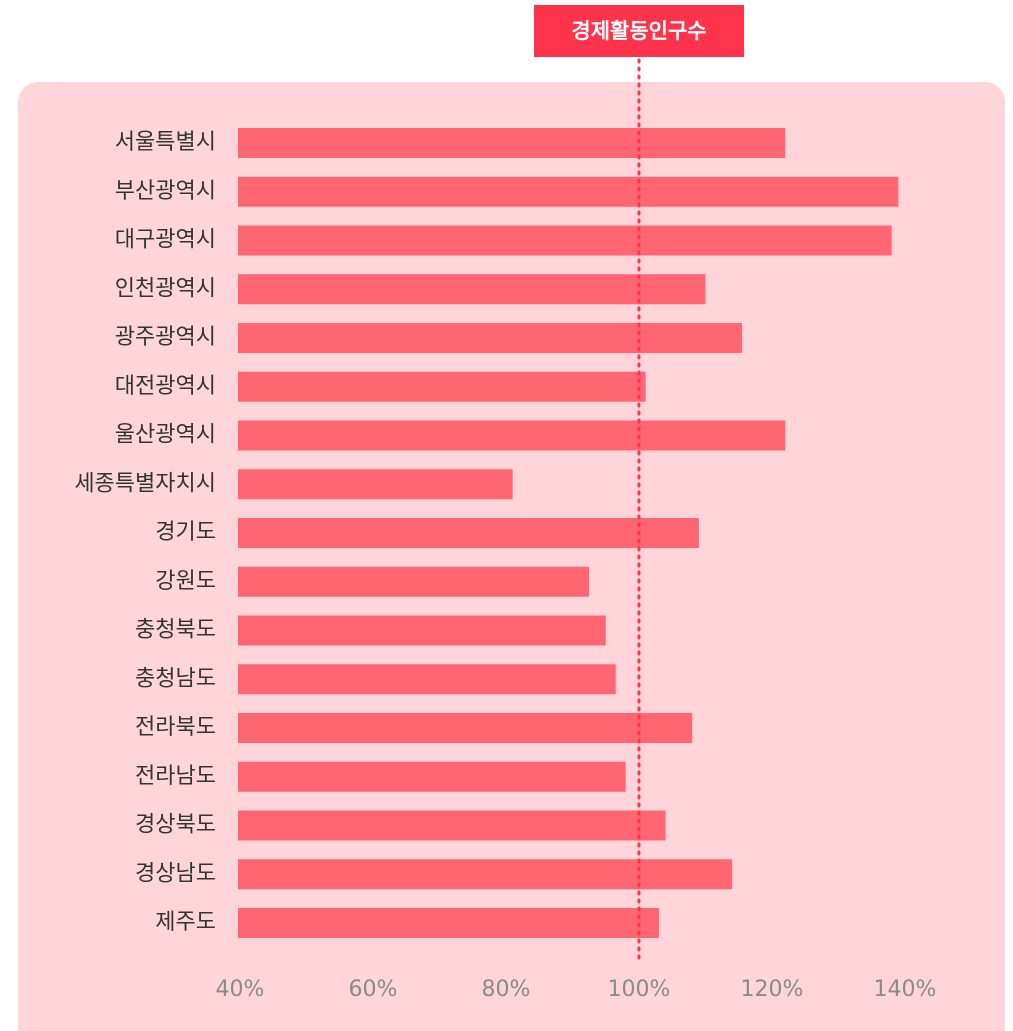  I want to click on category-label: 경기도, so click(185, 532).